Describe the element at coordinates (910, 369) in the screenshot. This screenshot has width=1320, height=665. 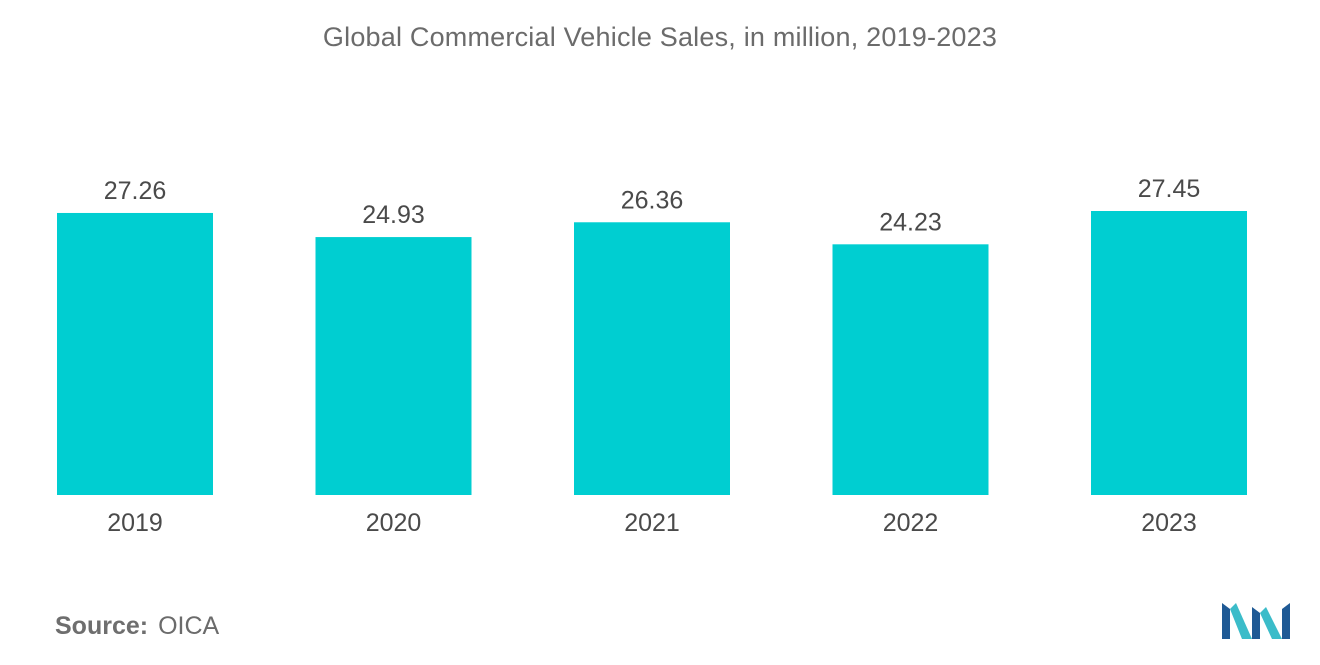
I see `bar-2022` at that location.